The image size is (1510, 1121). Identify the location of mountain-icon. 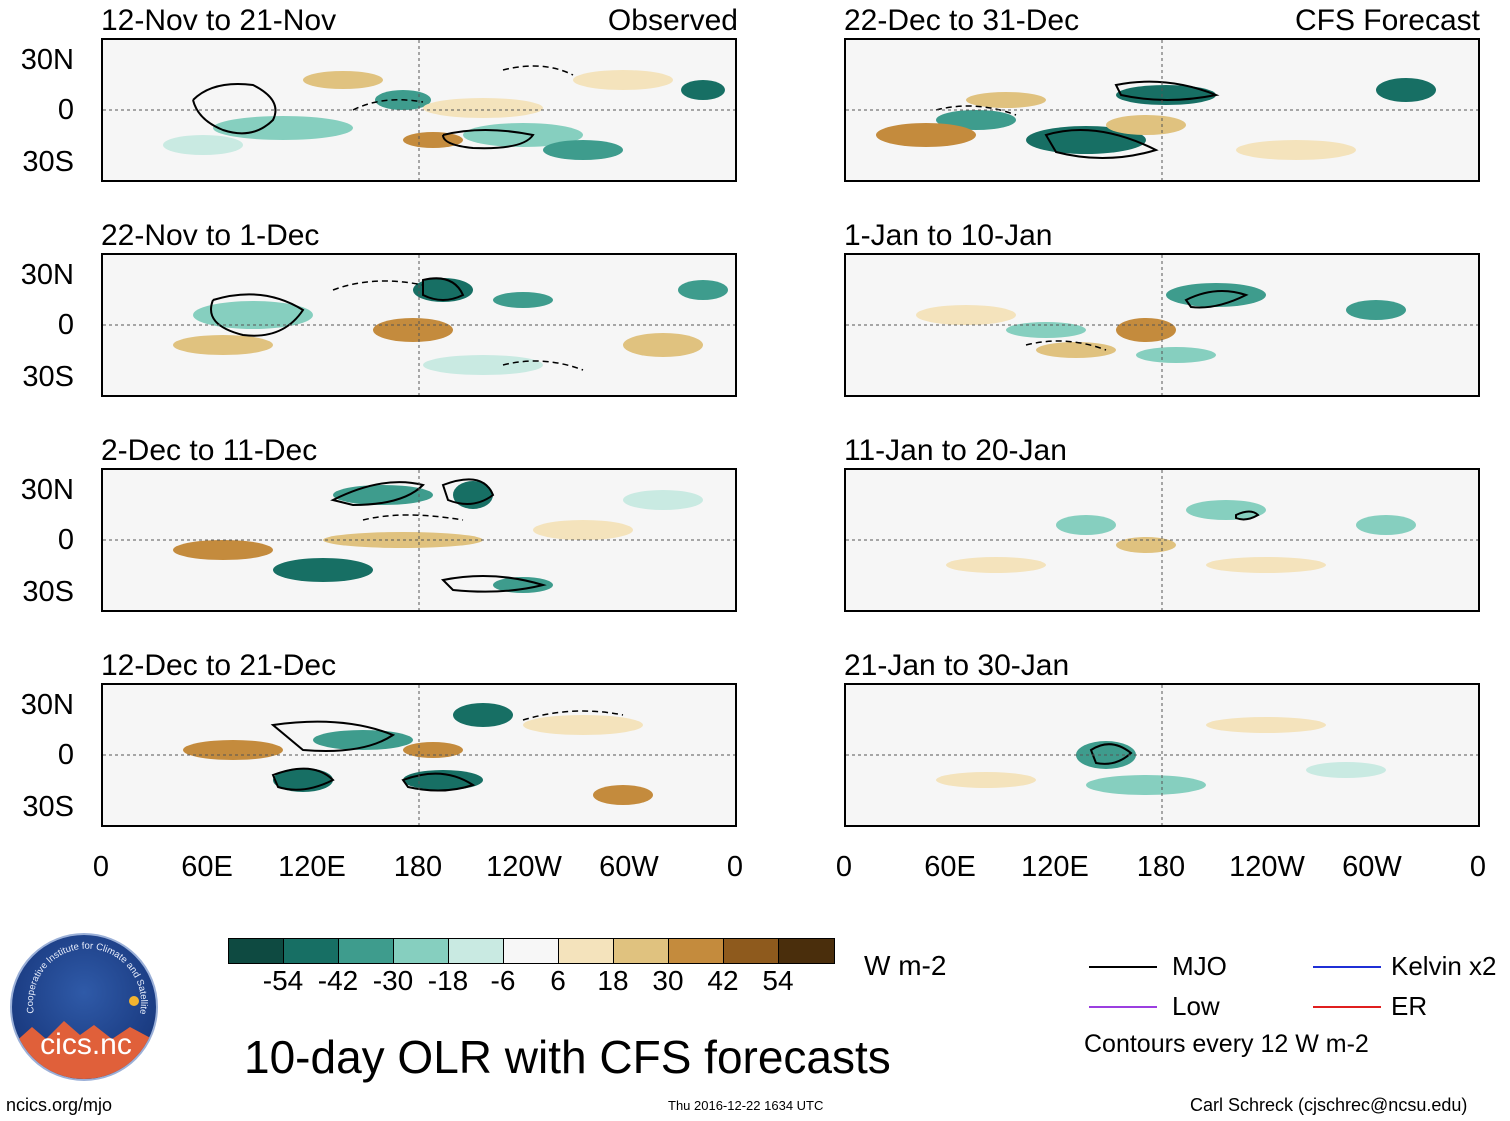
(84, 1050).